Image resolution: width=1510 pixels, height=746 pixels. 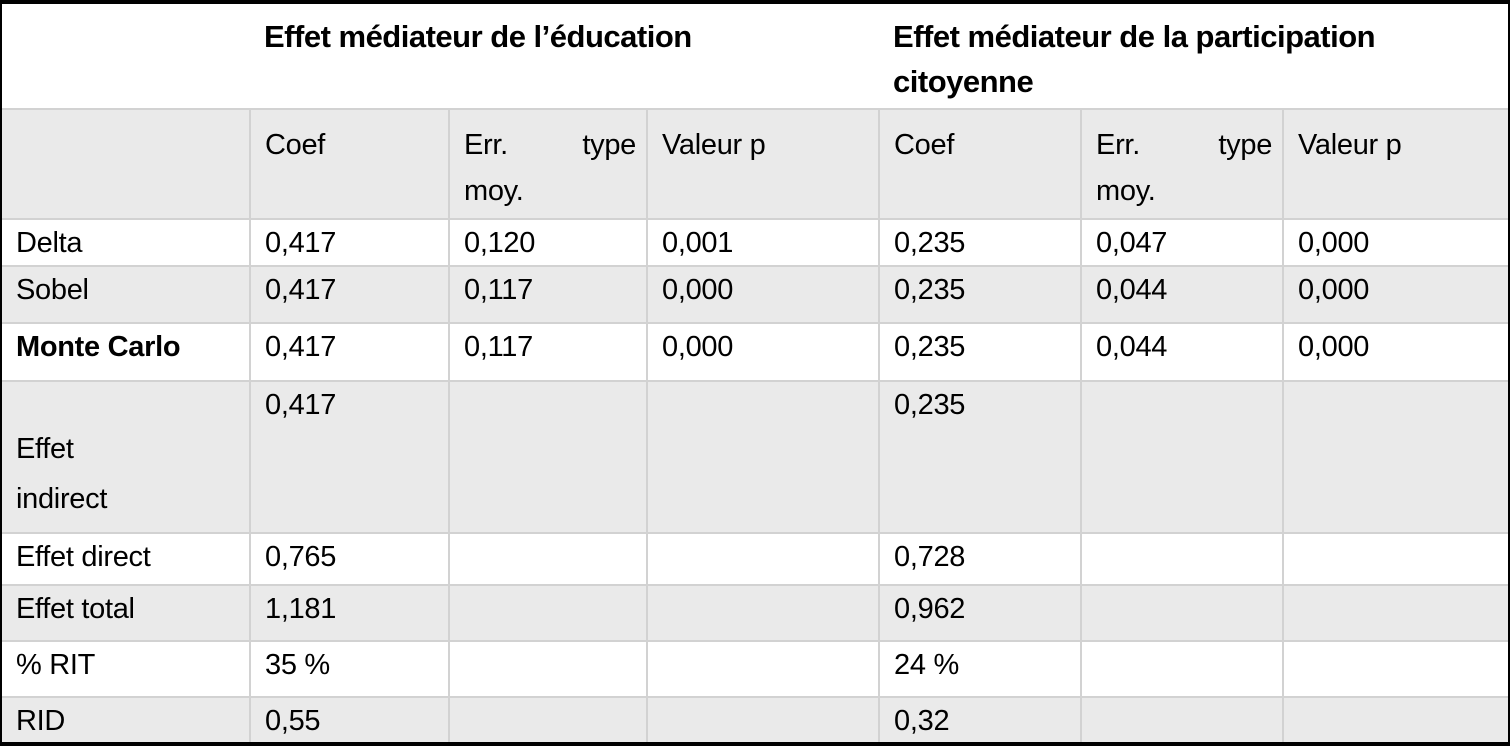 What do you see at coordinates (349, 669) in the screenshot?
I see `value-cell: 35 %` at bounding box center [349, 669].